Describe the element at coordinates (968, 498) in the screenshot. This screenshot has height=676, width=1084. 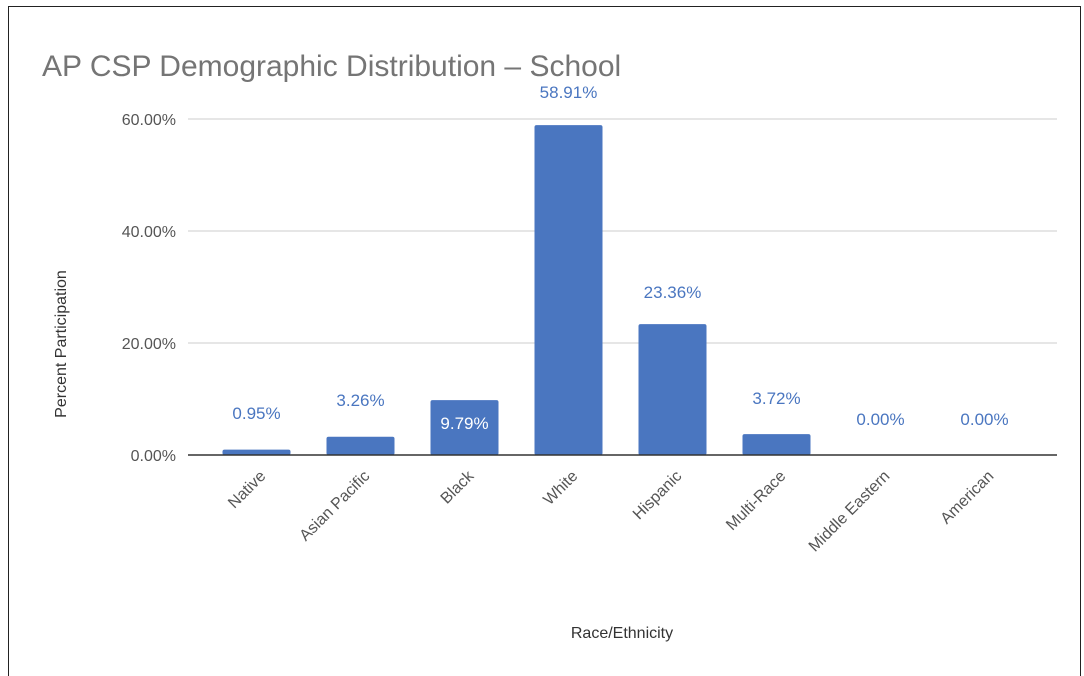
I see `x-tick-label: American` at that location.